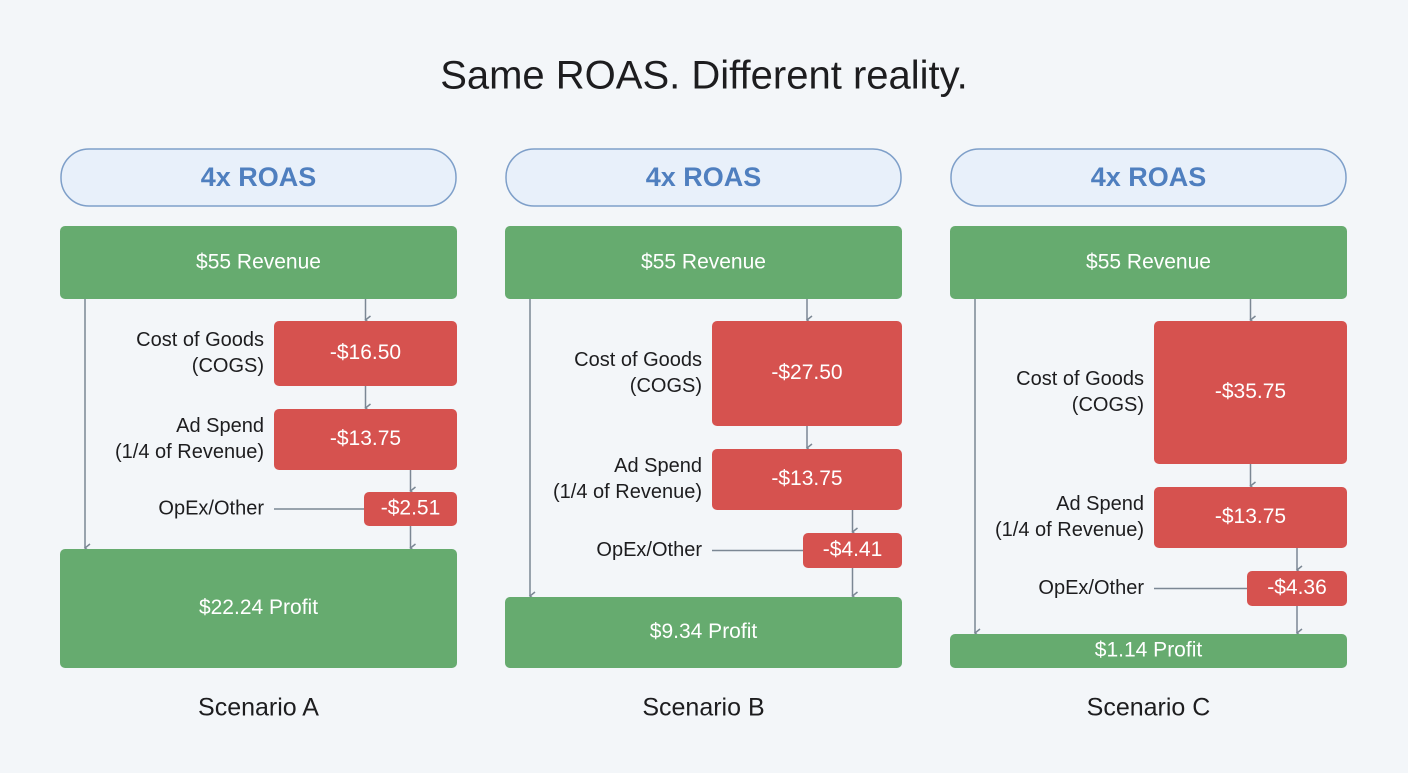 The image size is (1408, 773). I want to click on cogs-value: -$27.50, so click(806, 372).